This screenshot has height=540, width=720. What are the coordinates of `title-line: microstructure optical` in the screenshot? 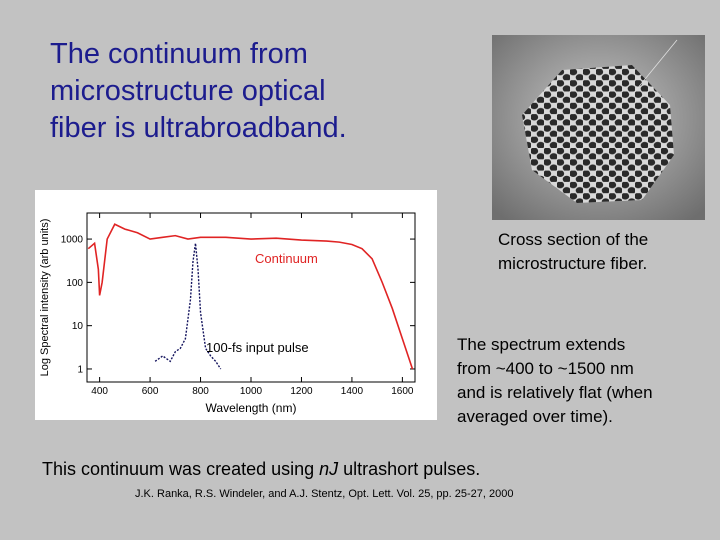 It's located at (188, 91).